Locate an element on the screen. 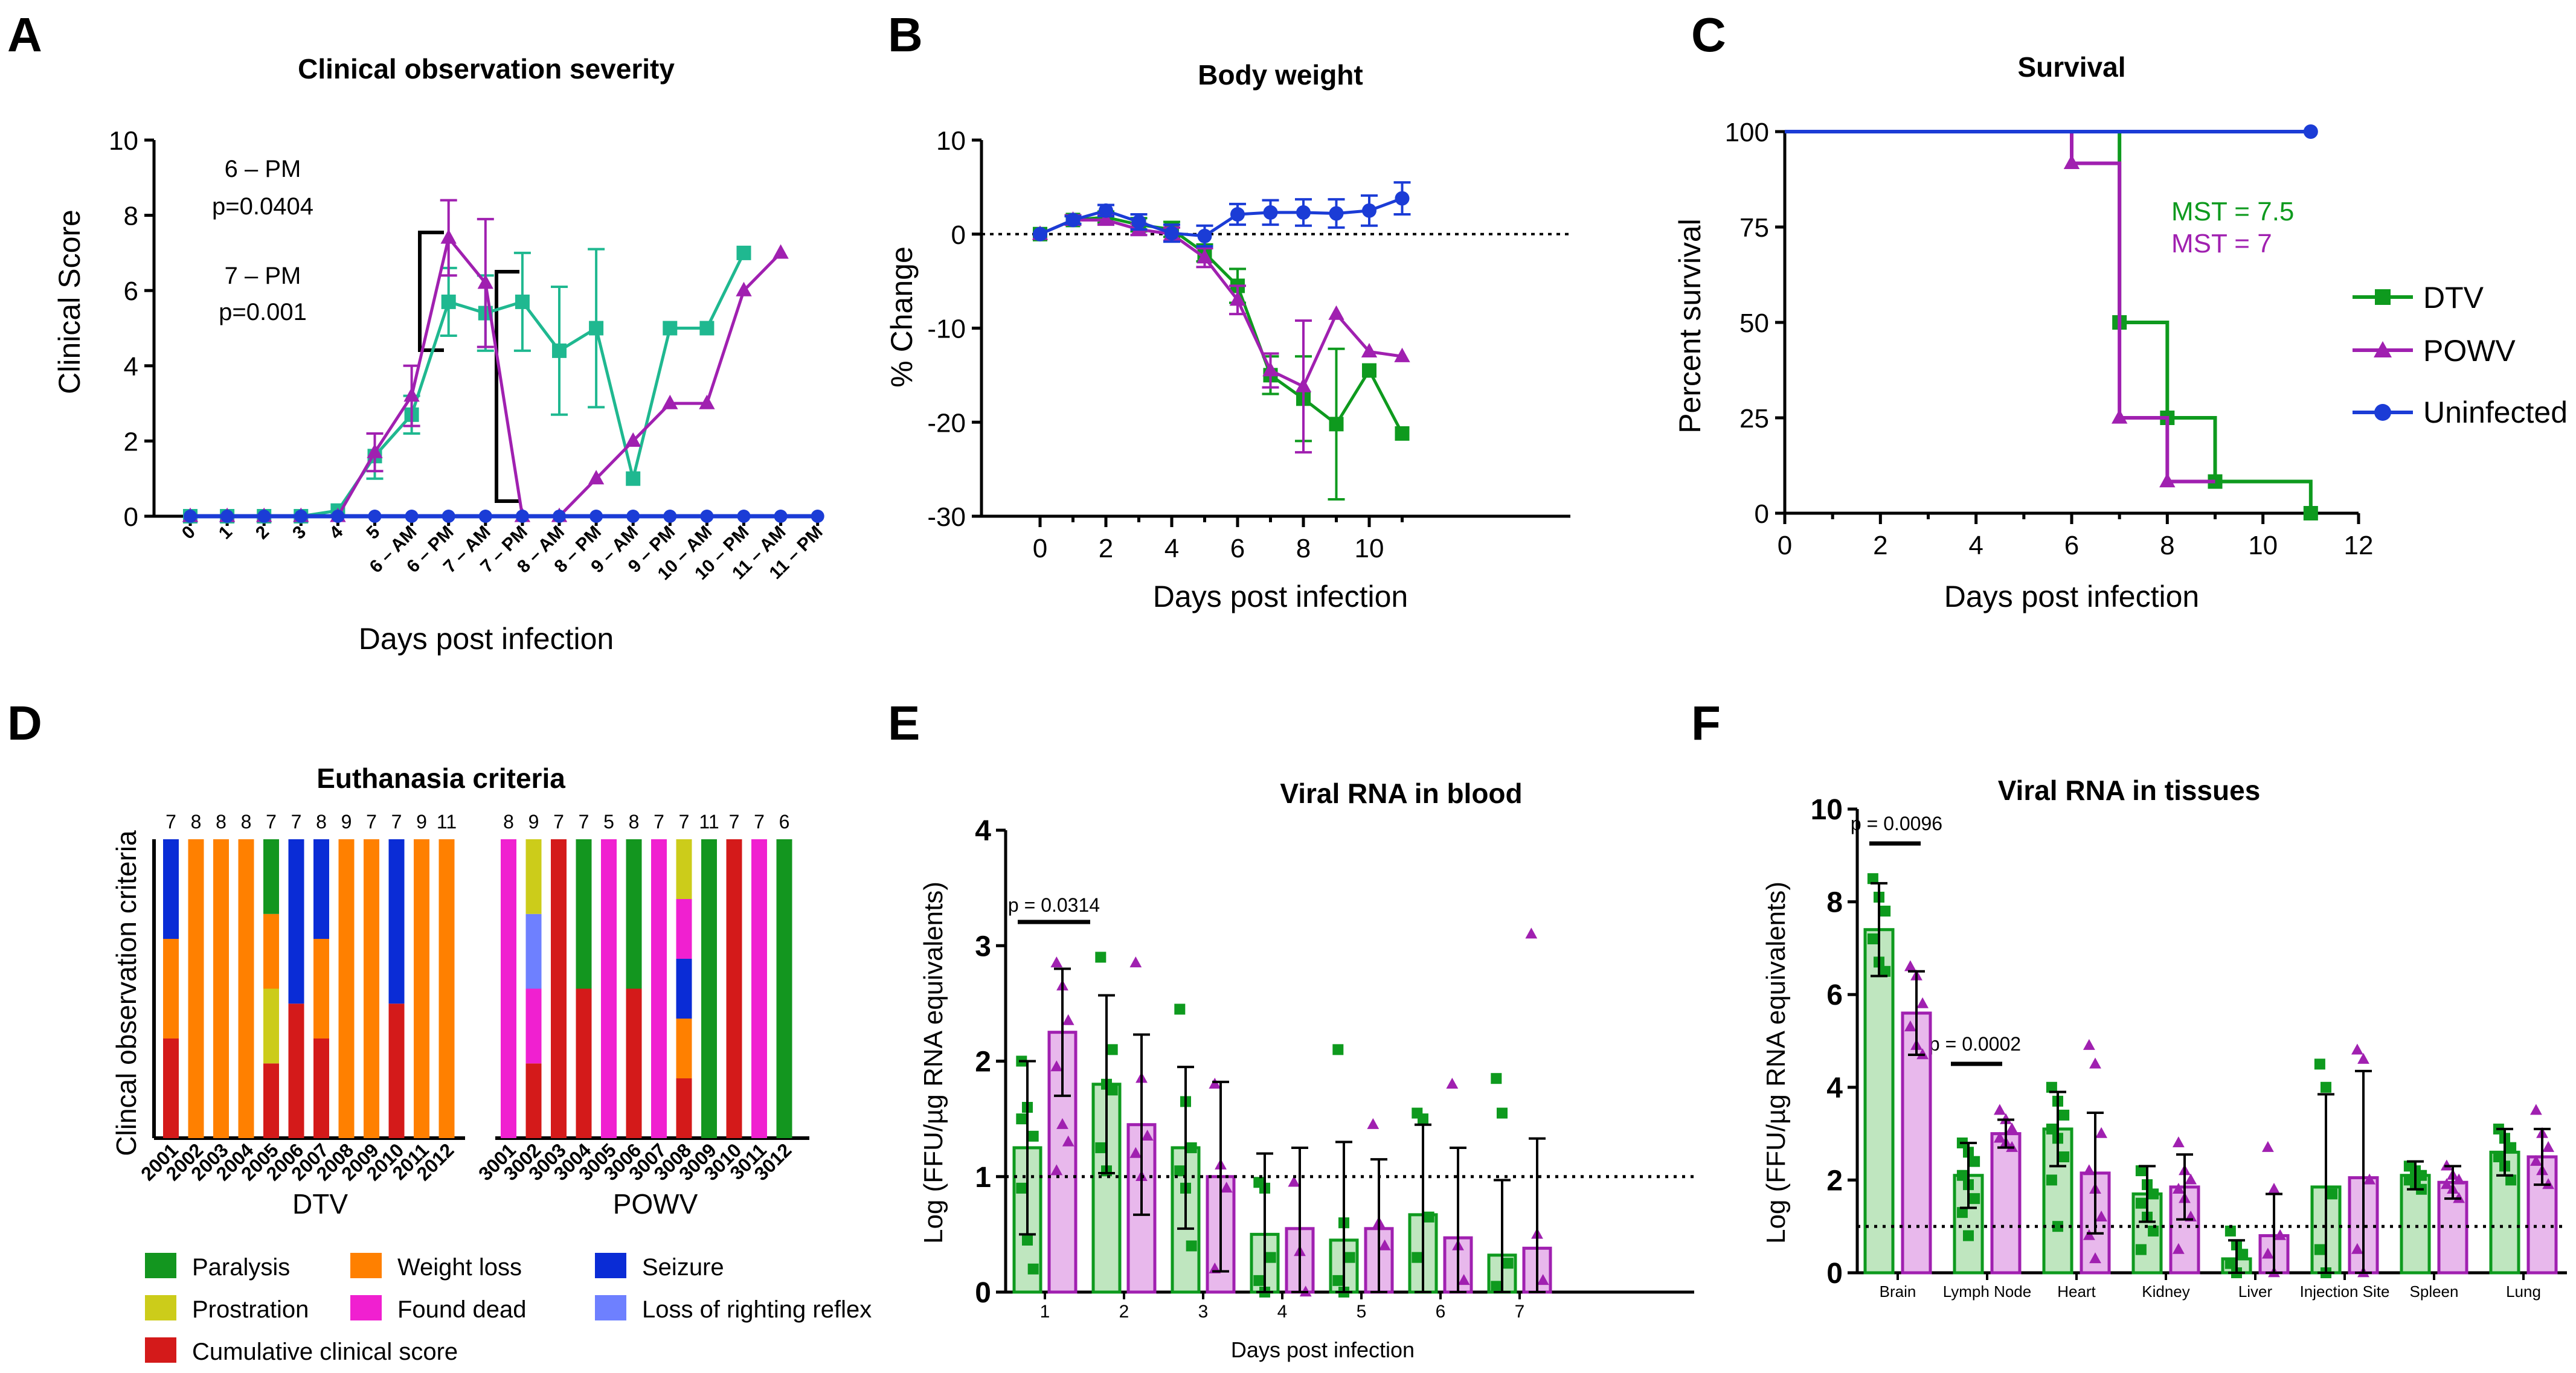  panel-b-xtick-label: 10 is located at coordinates (1369, 549).